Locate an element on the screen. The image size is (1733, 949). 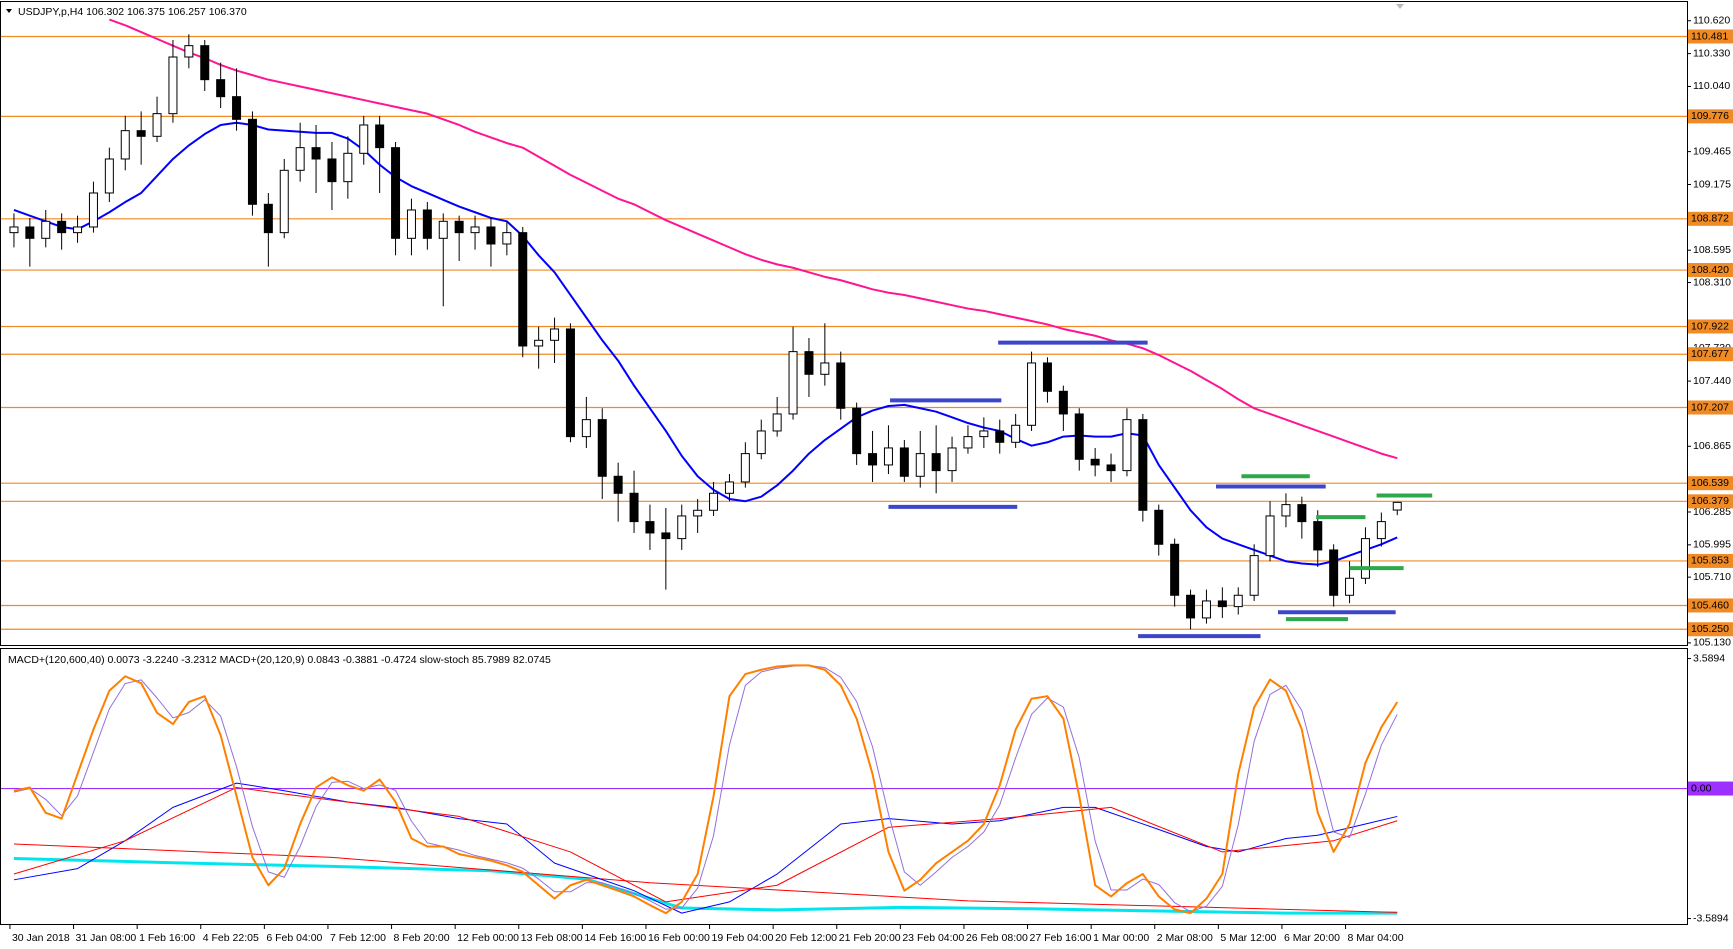
y-tick-label: 105.710 is located at coordinates (1712, 577).